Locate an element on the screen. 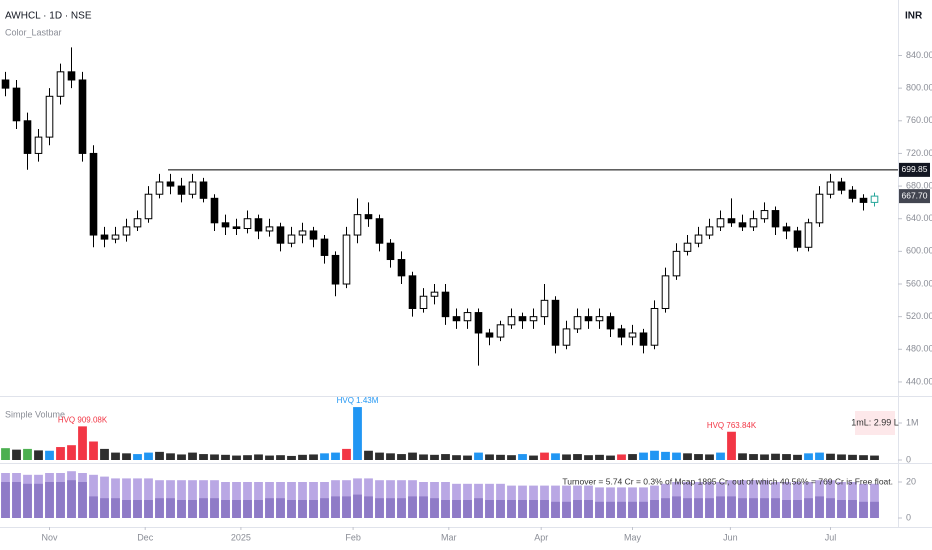 This screenshot has height=550, width=932. last-price-box is located at coordinates (914, 196).